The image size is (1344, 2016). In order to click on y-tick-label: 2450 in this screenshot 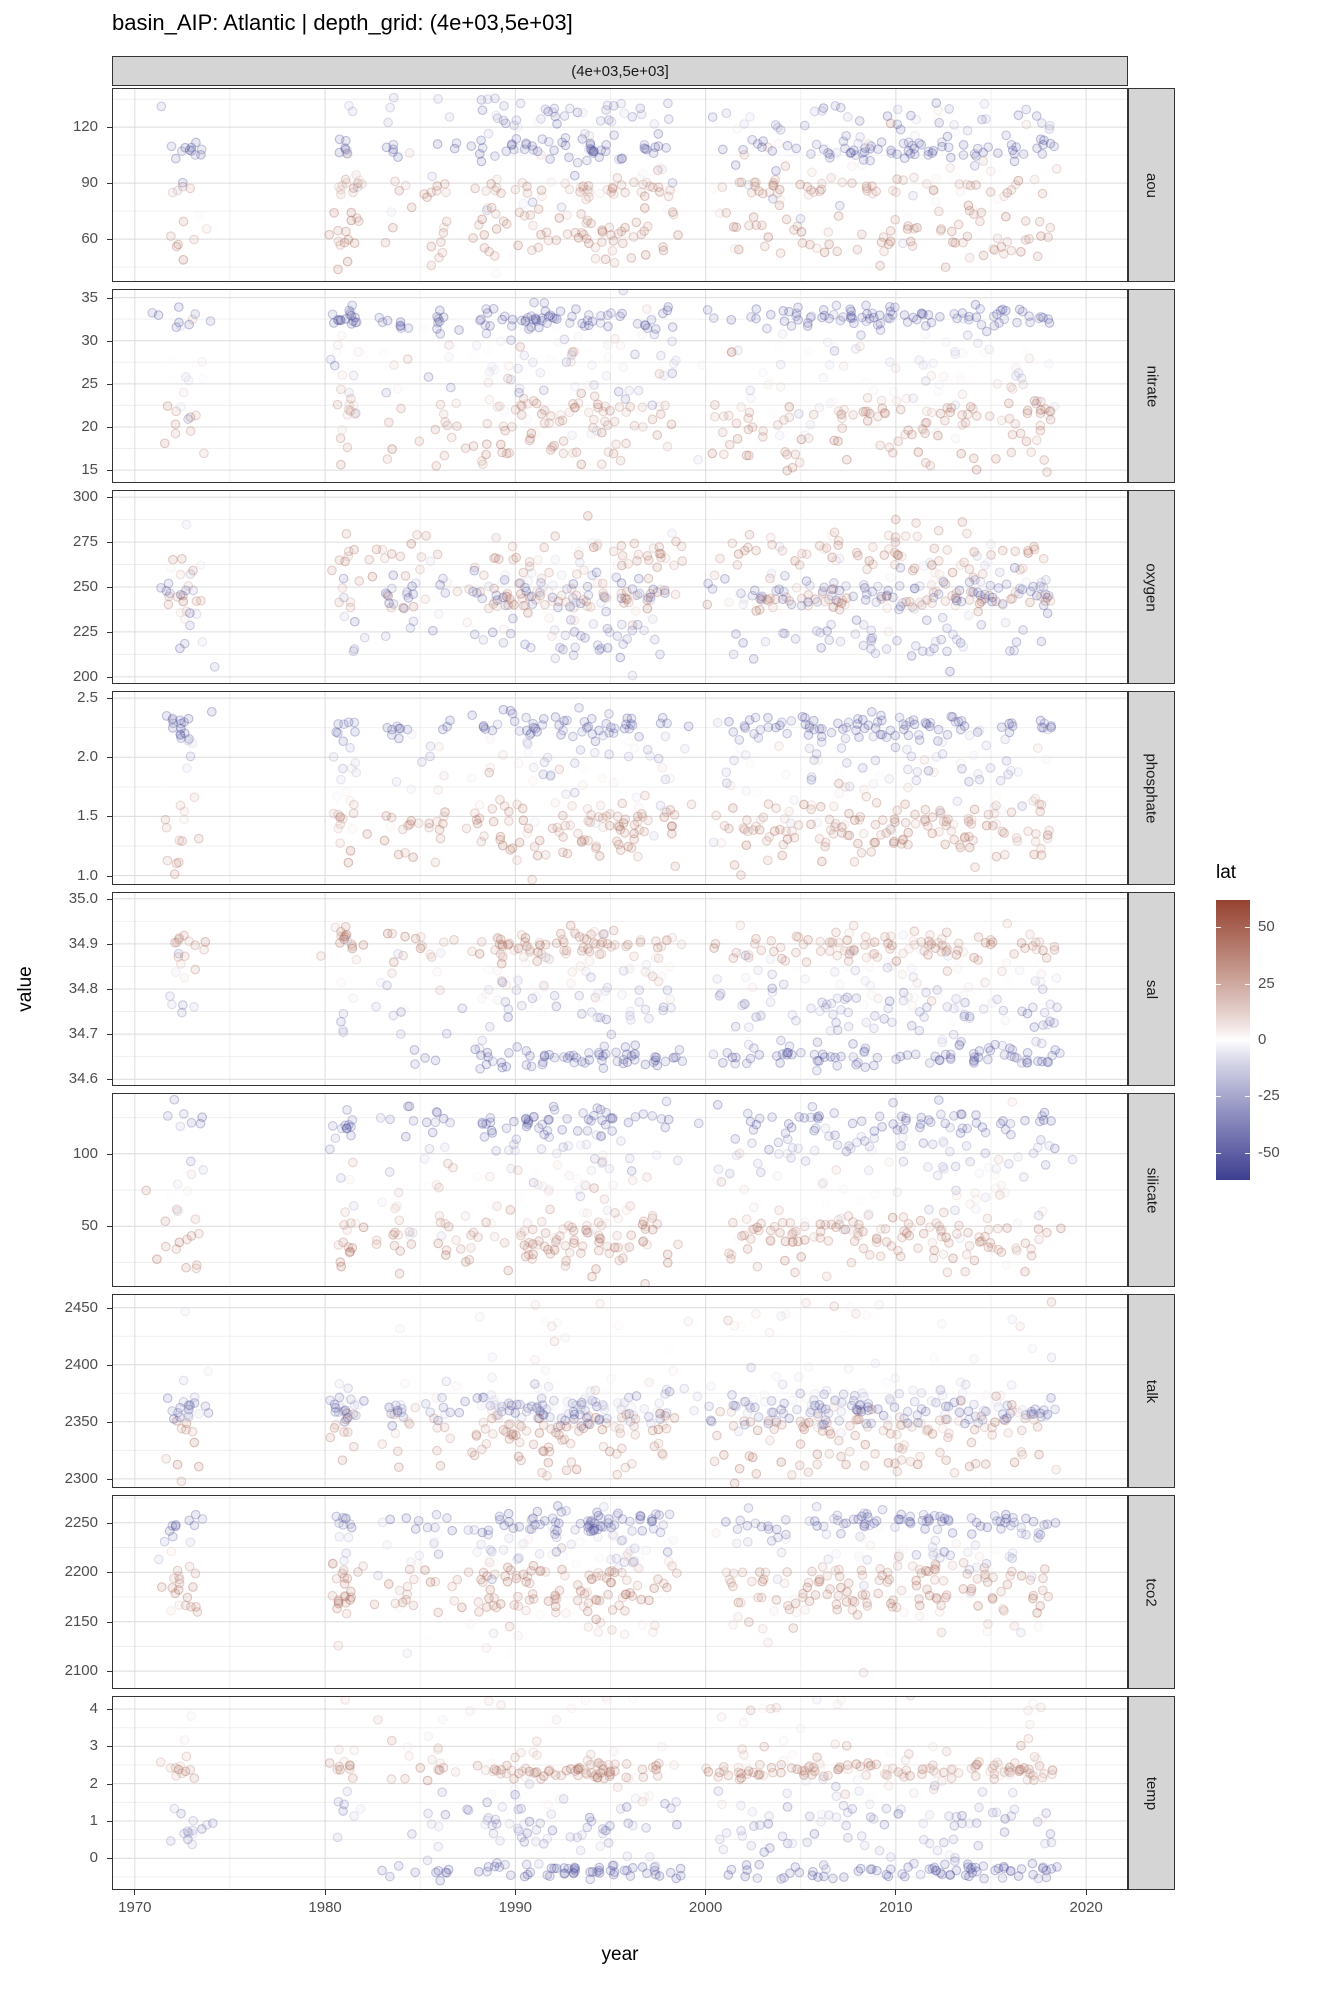, I will do `click(81, 1307)`.